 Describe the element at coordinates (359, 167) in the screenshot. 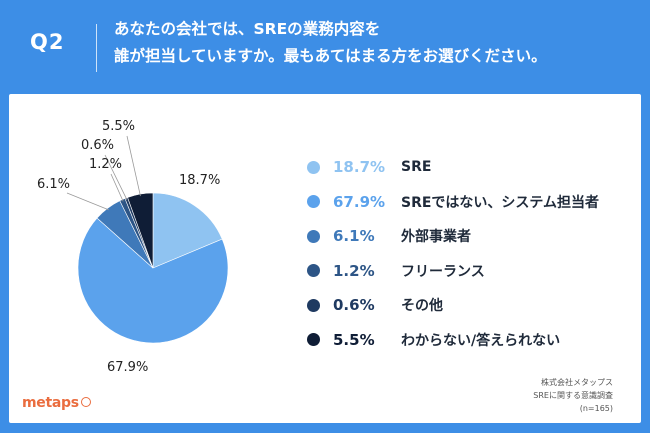

I see `legend-percent: 18.7%` at that location.